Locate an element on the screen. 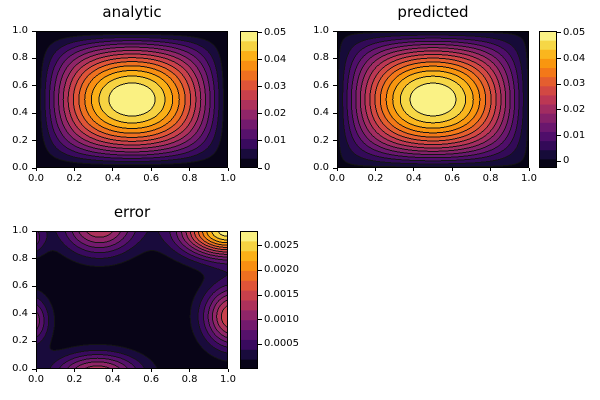 This screenshot has height=400, width=600. error-colorbar is located at coordinates (249, 300).